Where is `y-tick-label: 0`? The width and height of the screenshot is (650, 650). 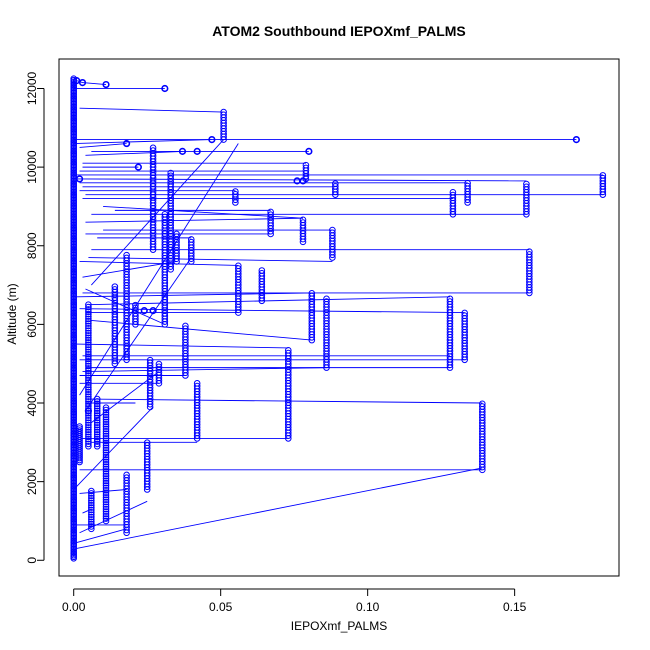
y-tick-label: 0 is located at coordinates (32, 560).